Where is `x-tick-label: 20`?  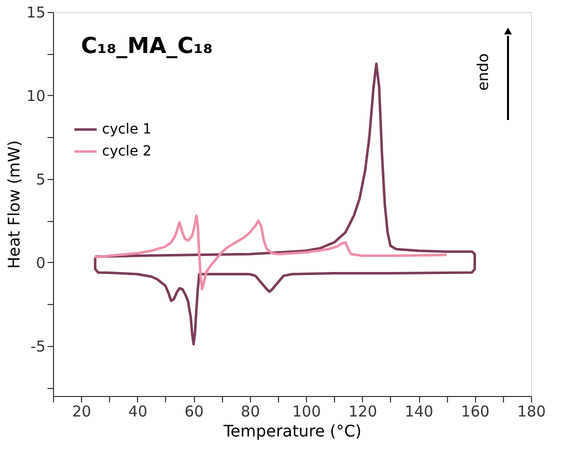 x-tick-label: 20 is located at coordinates (82, 411).